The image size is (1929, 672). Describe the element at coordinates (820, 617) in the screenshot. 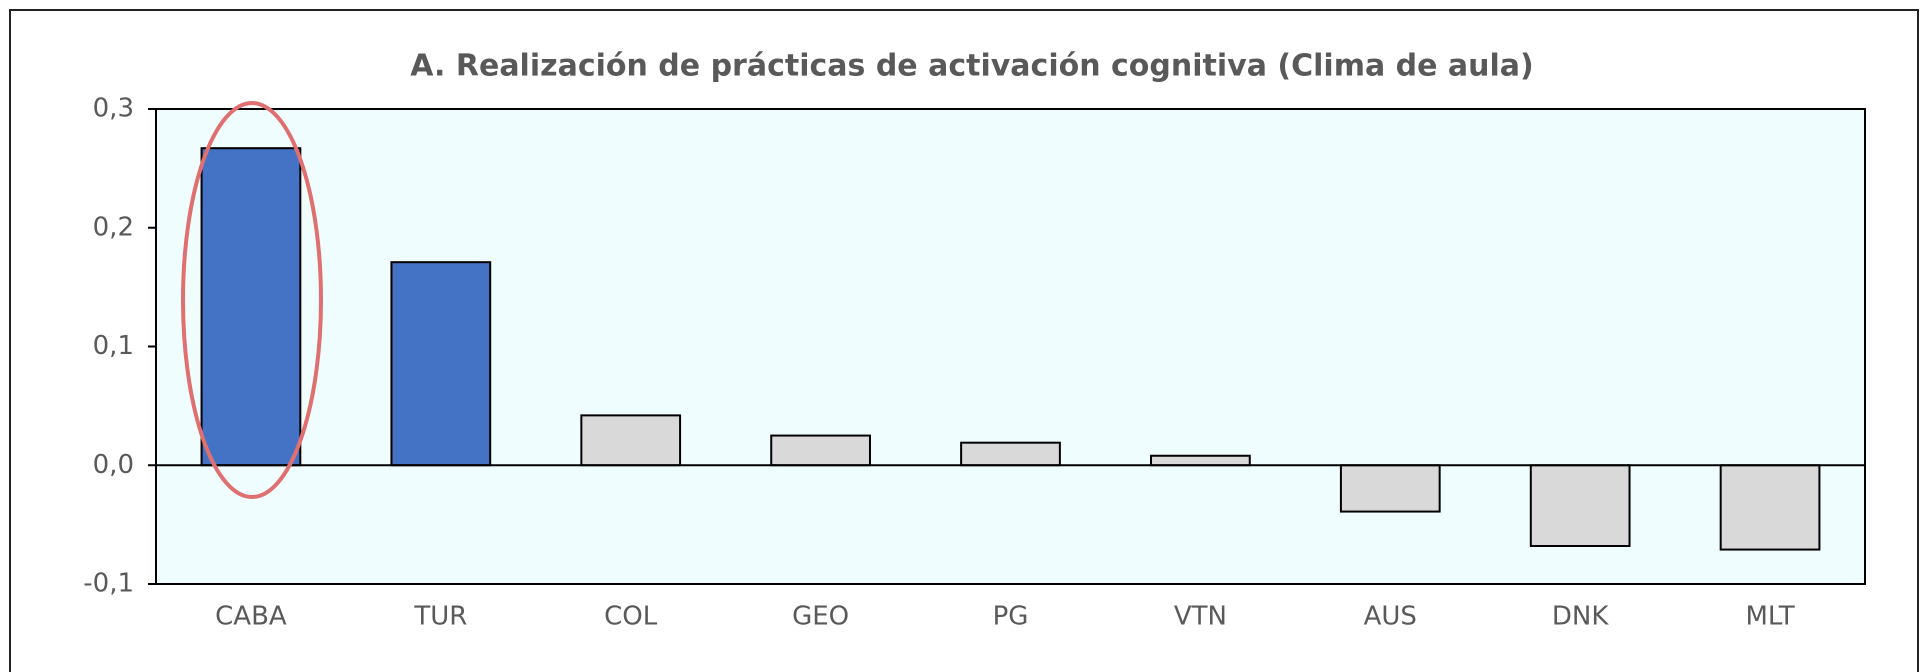

I see `x-tick-label: GEO` at that location.